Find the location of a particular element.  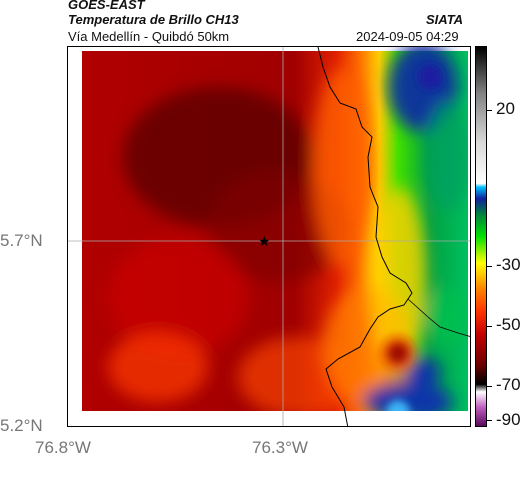

region-label: Vía Medellín - Quibdó 50km is located at coordinates (149, 36).